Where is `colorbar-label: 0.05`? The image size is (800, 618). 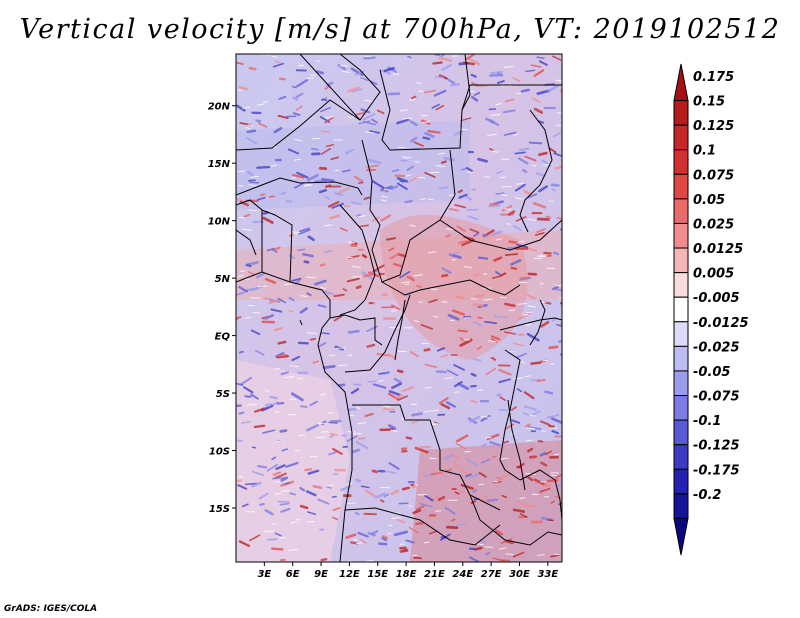
colorbar-label: 0.05 is located at coordinates (709, 200).